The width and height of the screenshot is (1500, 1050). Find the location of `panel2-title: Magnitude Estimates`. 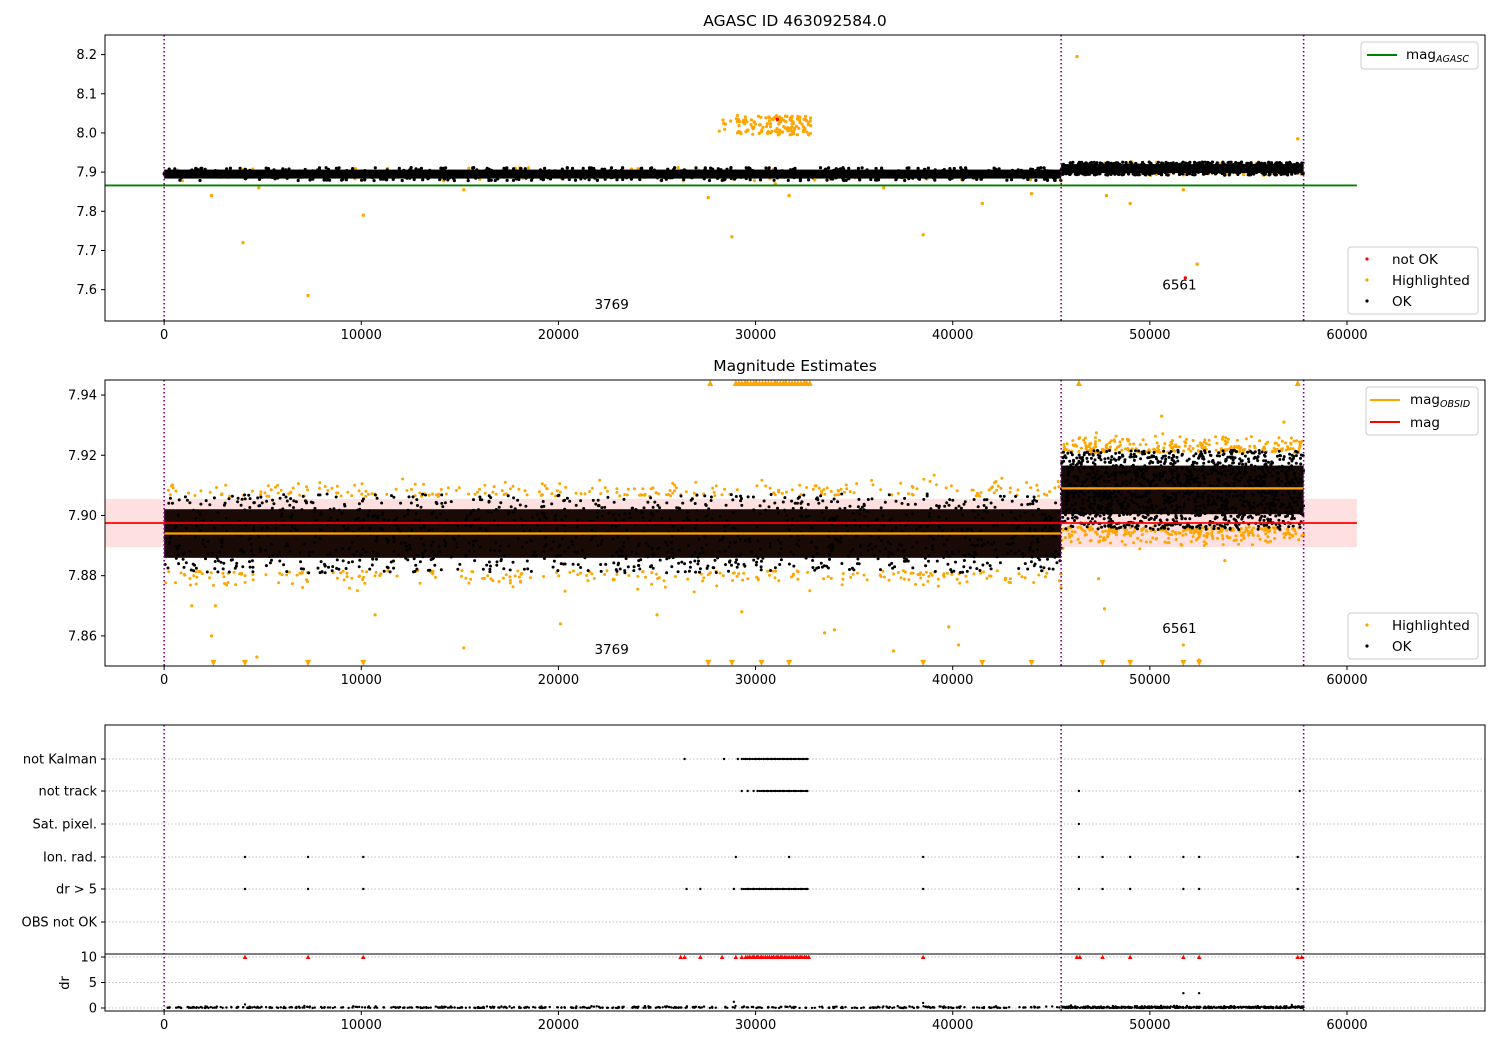

panel2-title: Magnitude Estimates is located at coordinates (795, 366).